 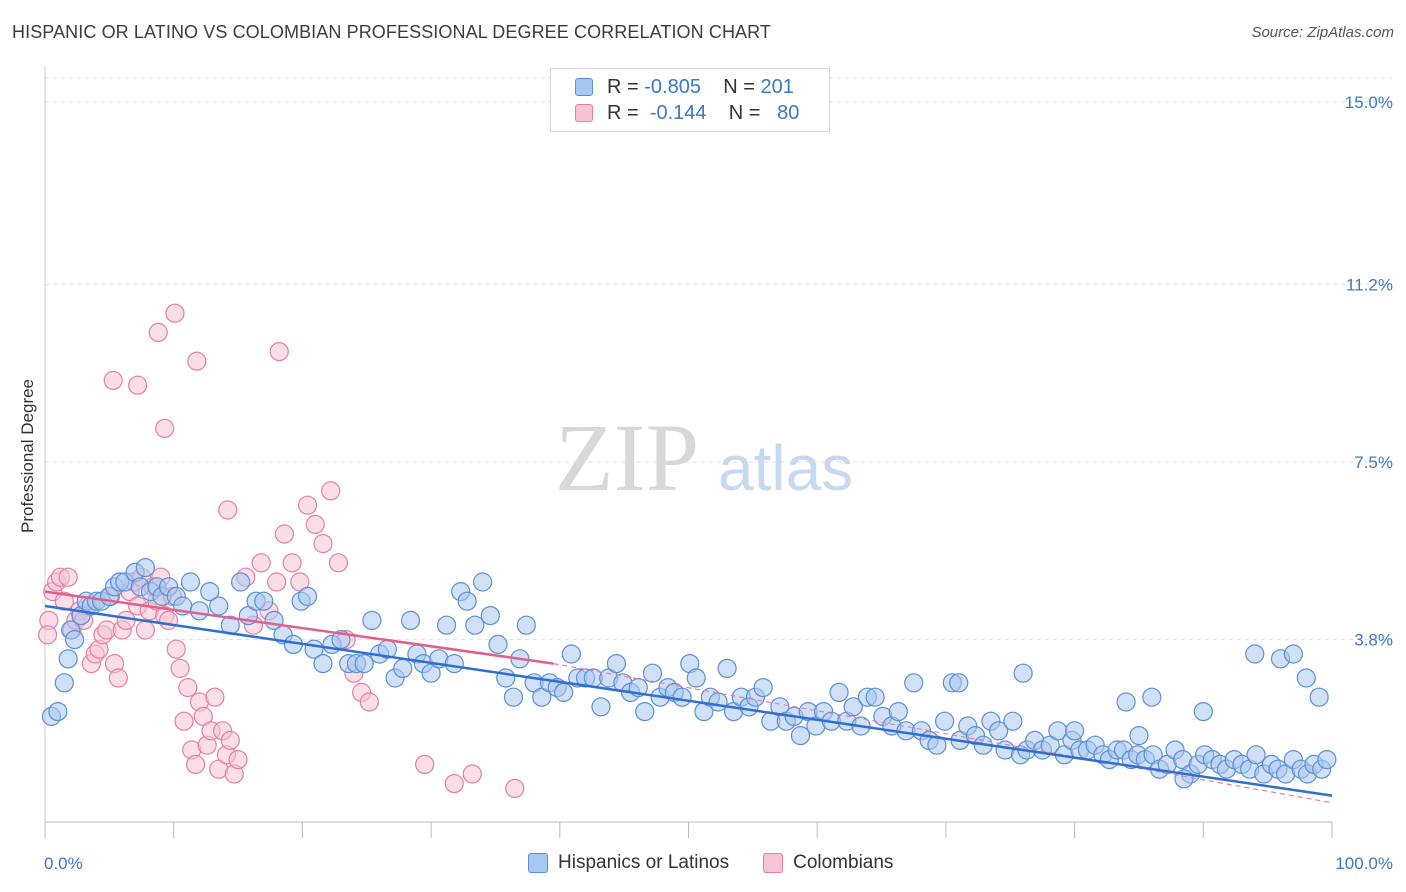 I want to click on legend-n-value: 80, so click(x=788, y=112).